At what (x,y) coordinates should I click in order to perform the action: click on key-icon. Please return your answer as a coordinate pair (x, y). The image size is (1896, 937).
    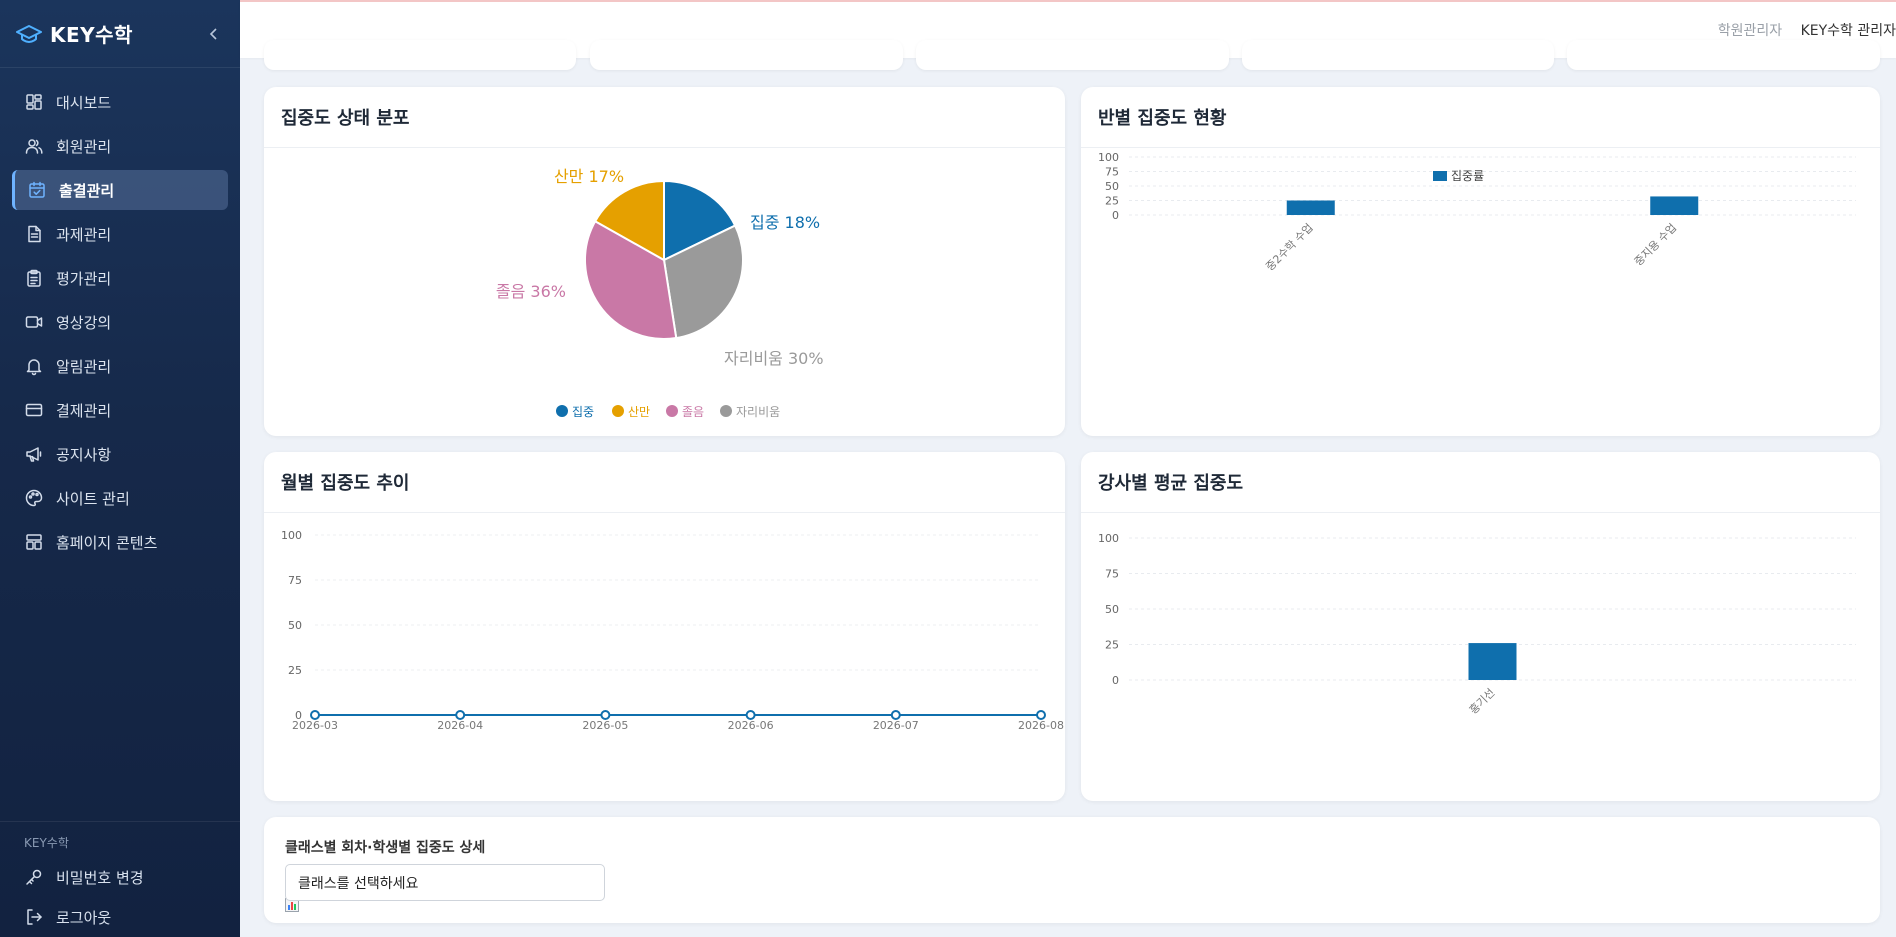
    Looking at the image, I should click on (34, 877).